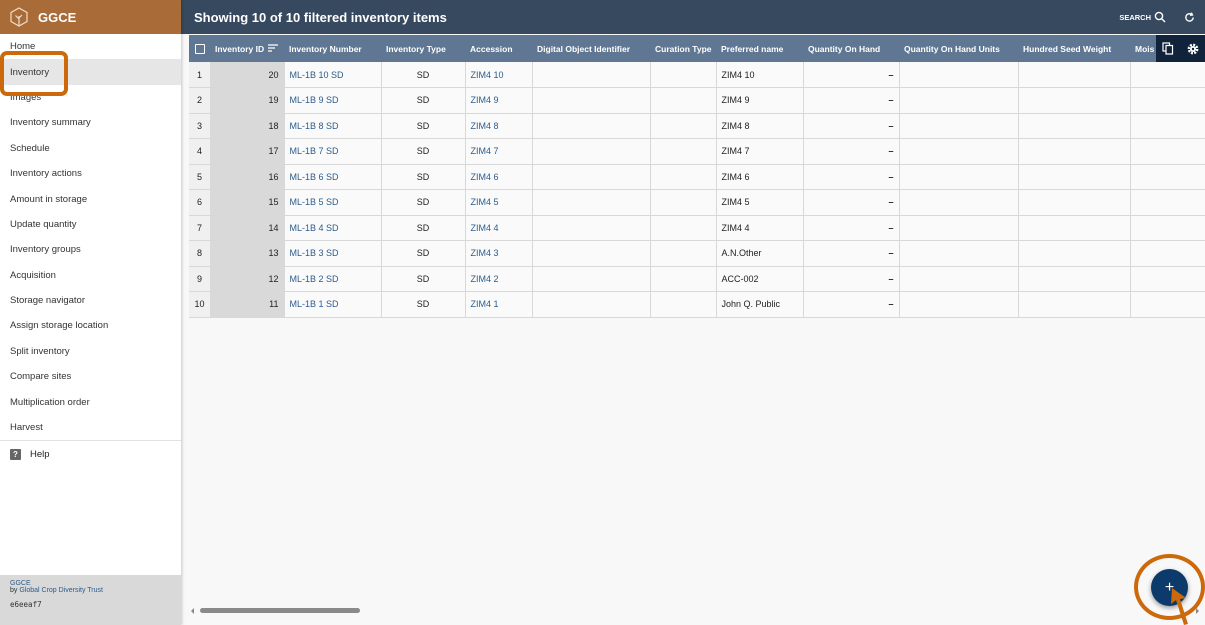  What do you see at coordinates (49, 199) in the screenshot?
I see `sidebar-item-amount-in-storage: Amount in storage` at bounding box center [49, 199].